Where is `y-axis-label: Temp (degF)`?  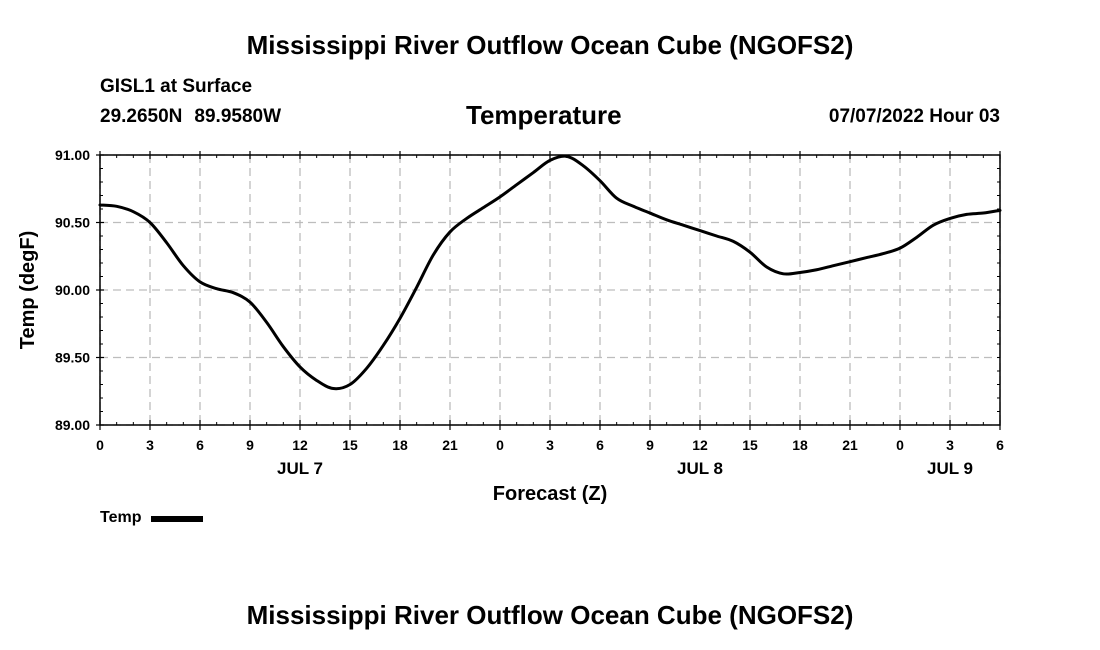
y-axis-label: Temp (degF) is located at coordinates (28, 290).